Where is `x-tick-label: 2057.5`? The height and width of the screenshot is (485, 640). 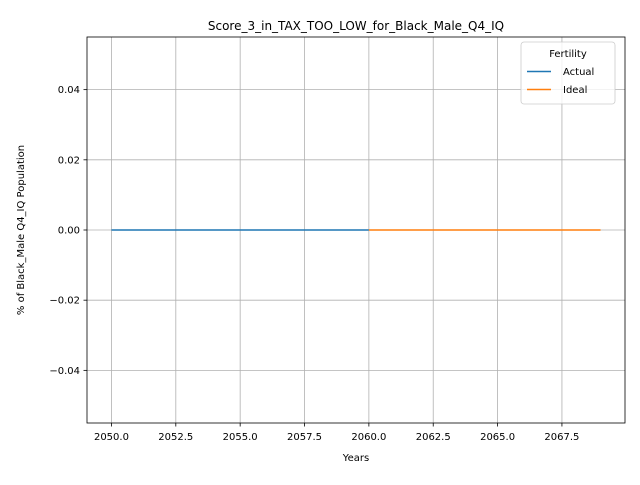
x-tick-label: 2057.5 is located at coordinates (304, 437).